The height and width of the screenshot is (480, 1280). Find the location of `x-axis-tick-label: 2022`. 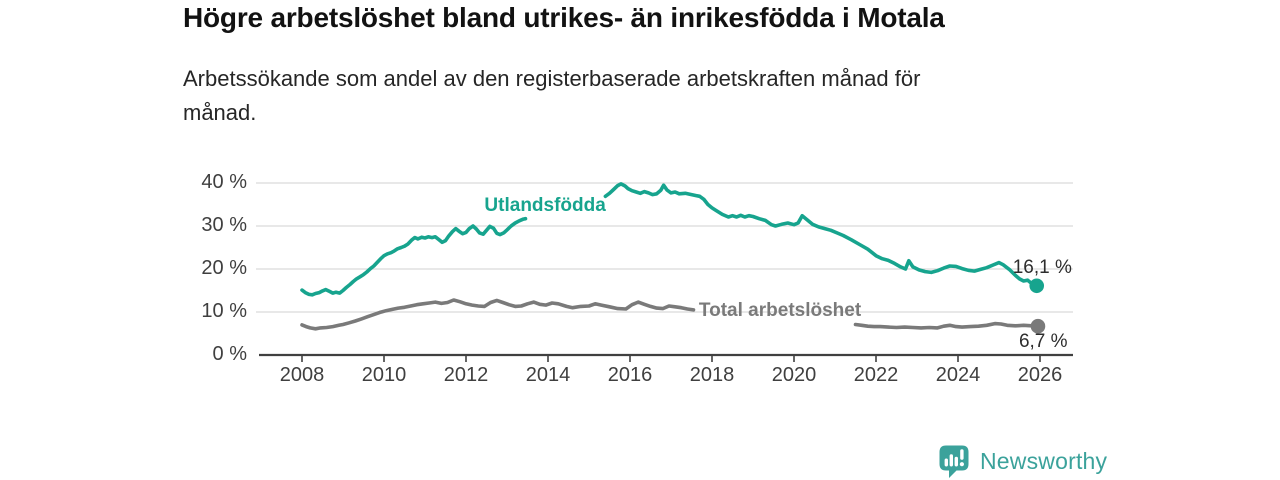

x-axis-tick-label: 2022 is located at coordinates (876, 375).